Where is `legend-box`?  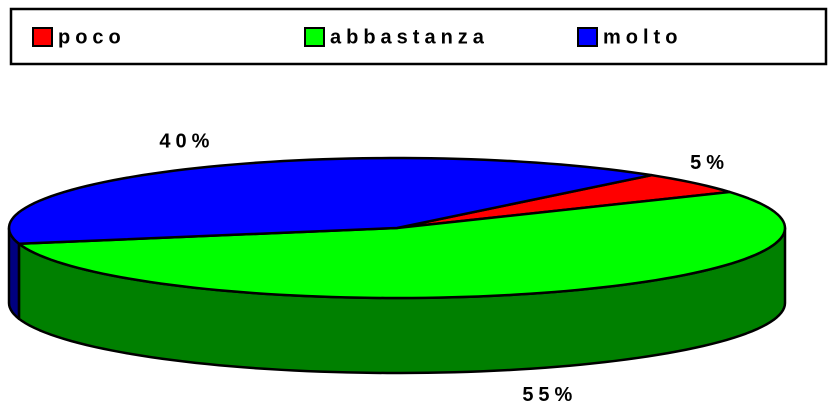
legend-box is located at coordinates (418, 36).